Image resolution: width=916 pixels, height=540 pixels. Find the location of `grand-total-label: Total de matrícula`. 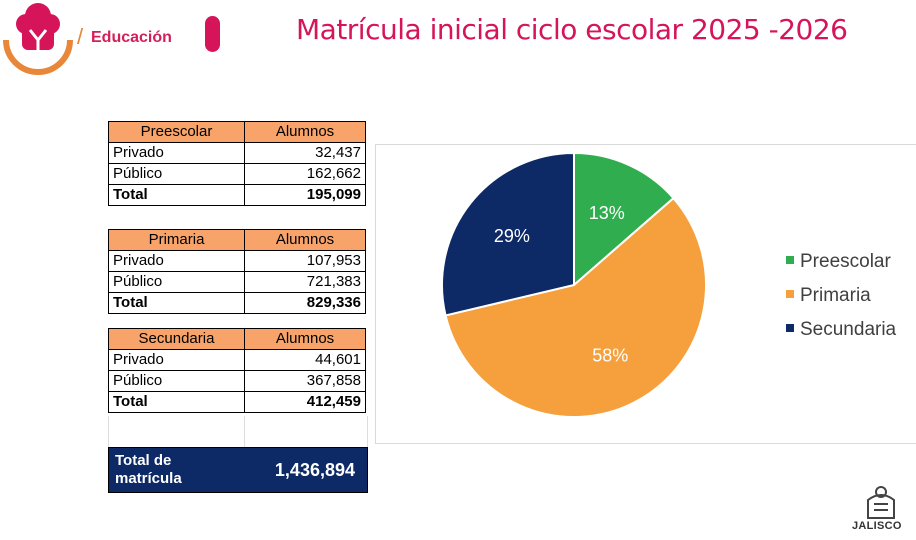

grand-total-label: Total de matrícula is located at coordinates (148, 470).